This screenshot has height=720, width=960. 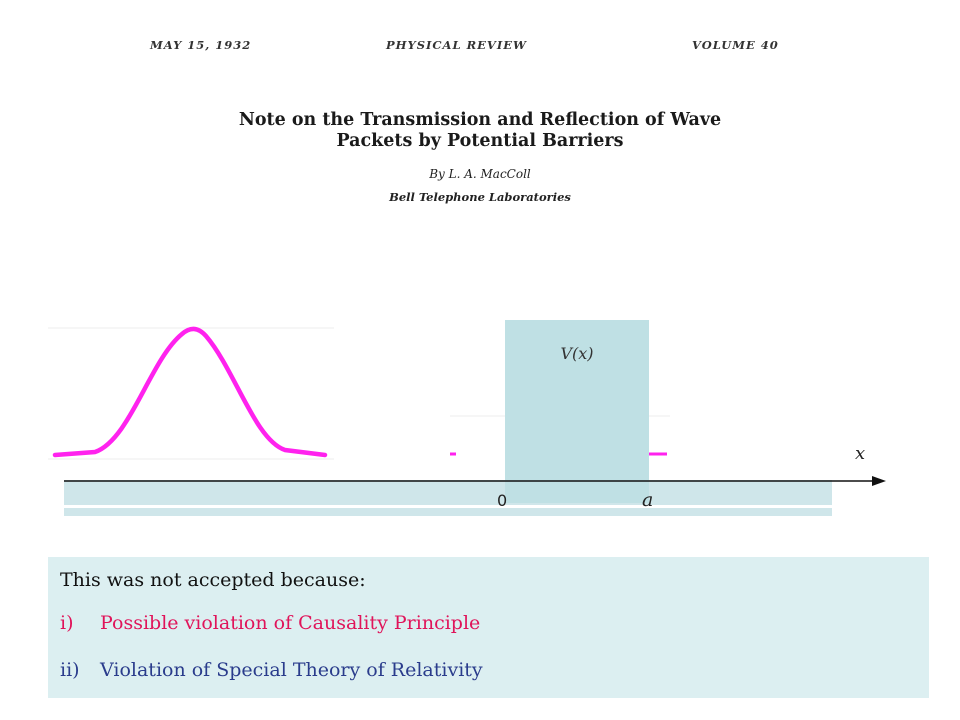 I want to click on tick-zero: 0, so click(x=502, y=500).